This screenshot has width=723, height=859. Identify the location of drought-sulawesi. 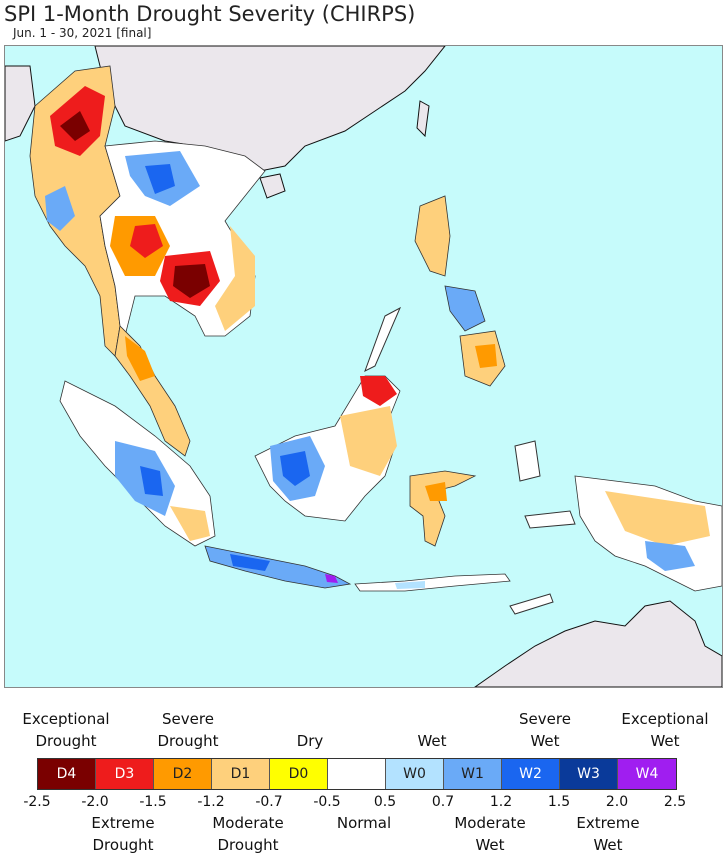
(436, 491).